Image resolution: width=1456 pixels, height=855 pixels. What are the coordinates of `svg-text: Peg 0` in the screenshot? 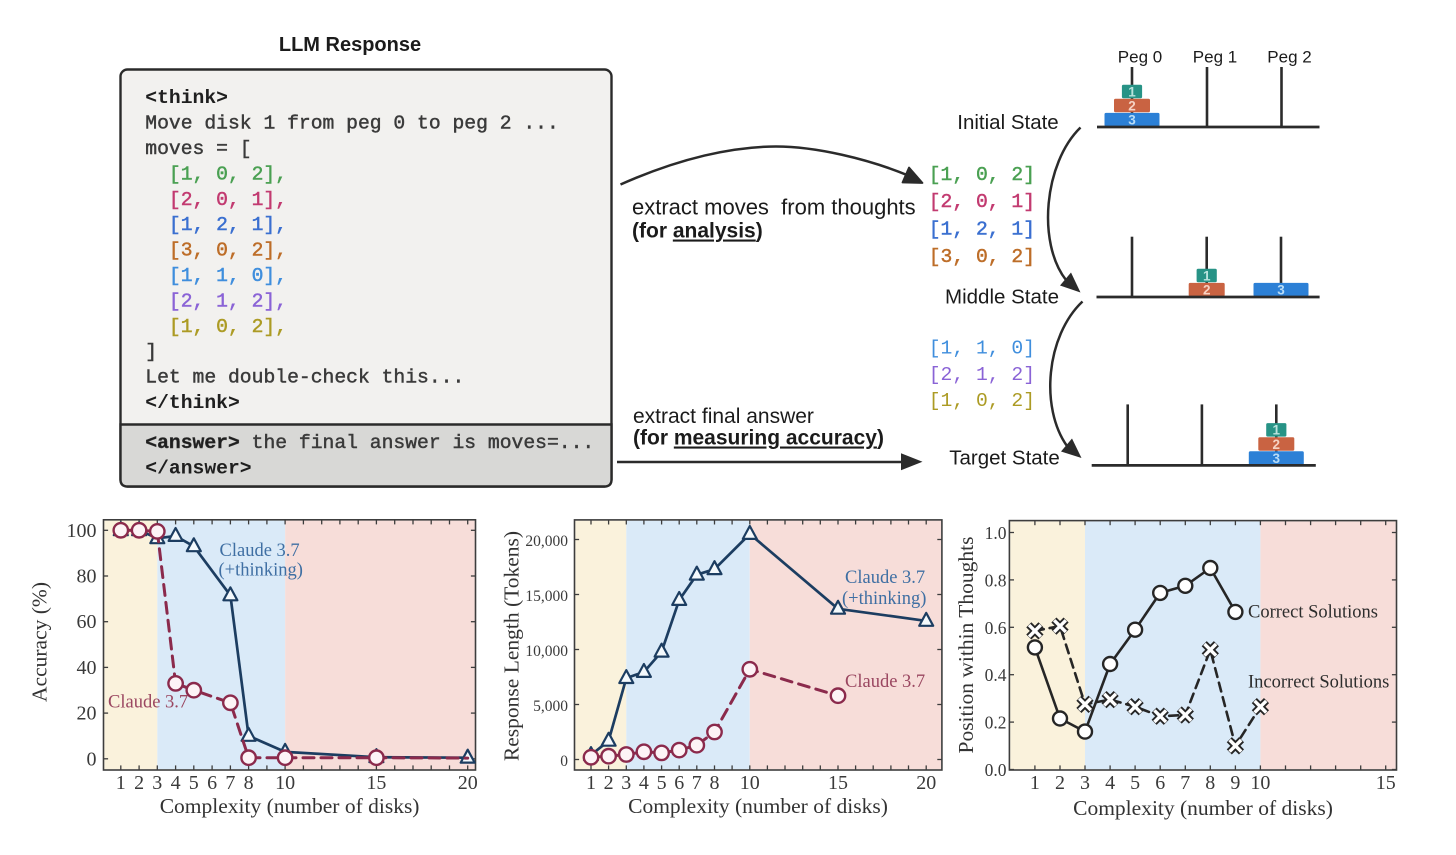 It's located at (1140, 57).